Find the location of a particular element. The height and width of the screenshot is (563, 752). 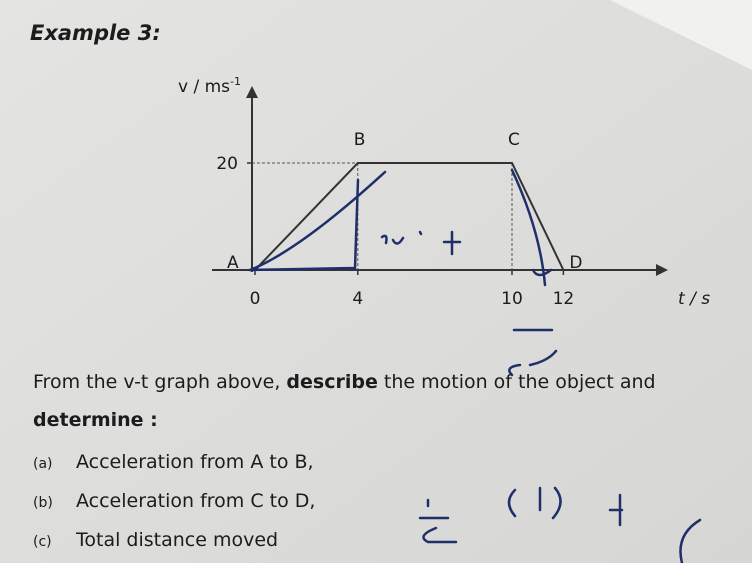

item-text: Acceleration from C to D, is located at coordinates (195, 501).